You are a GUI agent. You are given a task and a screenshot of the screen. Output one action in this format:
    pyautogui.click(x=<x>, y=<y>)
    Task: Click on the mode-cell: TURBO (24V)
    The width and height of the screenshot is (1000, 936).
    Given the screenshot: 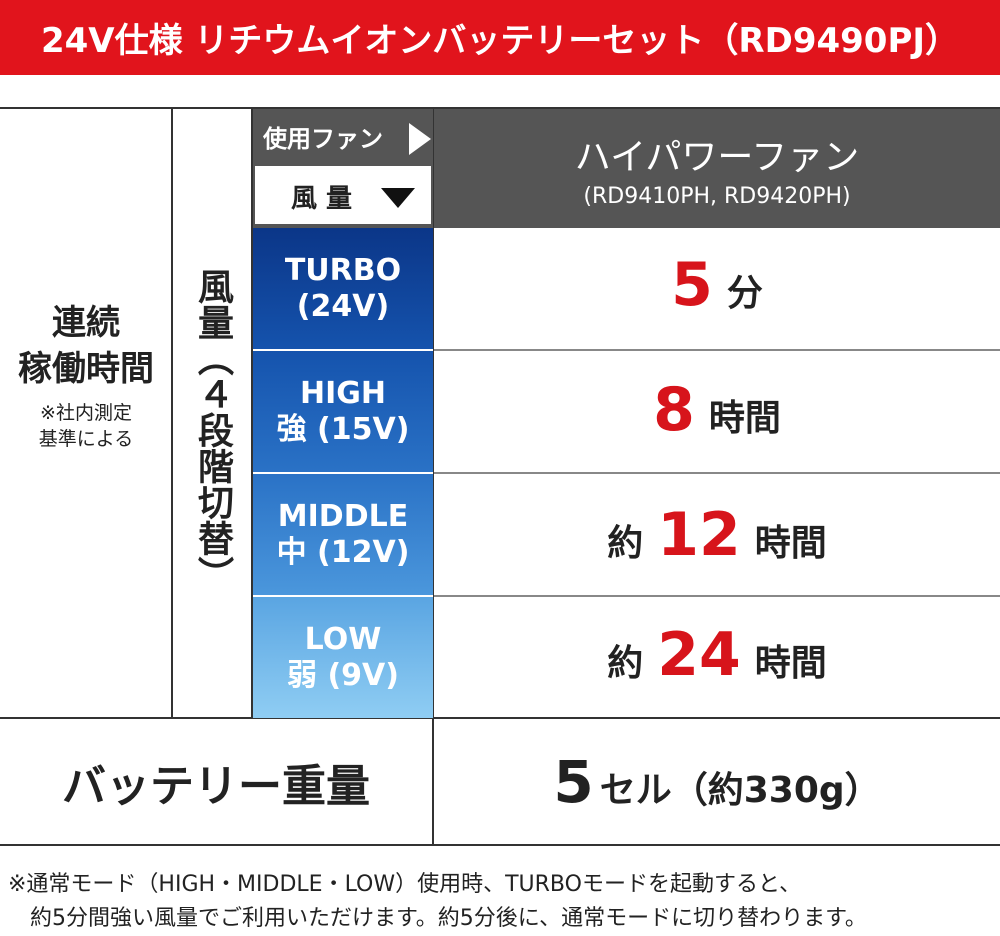 What is the action you would take?
    pyautogui.click(x=343, y=289)
    